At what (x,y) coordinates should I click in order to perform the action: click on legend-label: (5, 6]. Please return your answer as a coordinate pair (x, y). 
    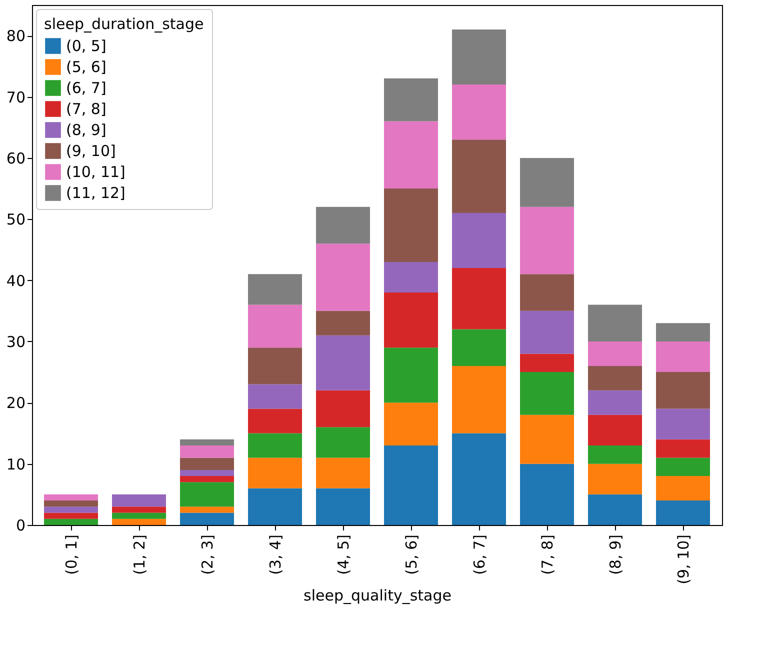
    Looking at the image, I should click on (86, 67).